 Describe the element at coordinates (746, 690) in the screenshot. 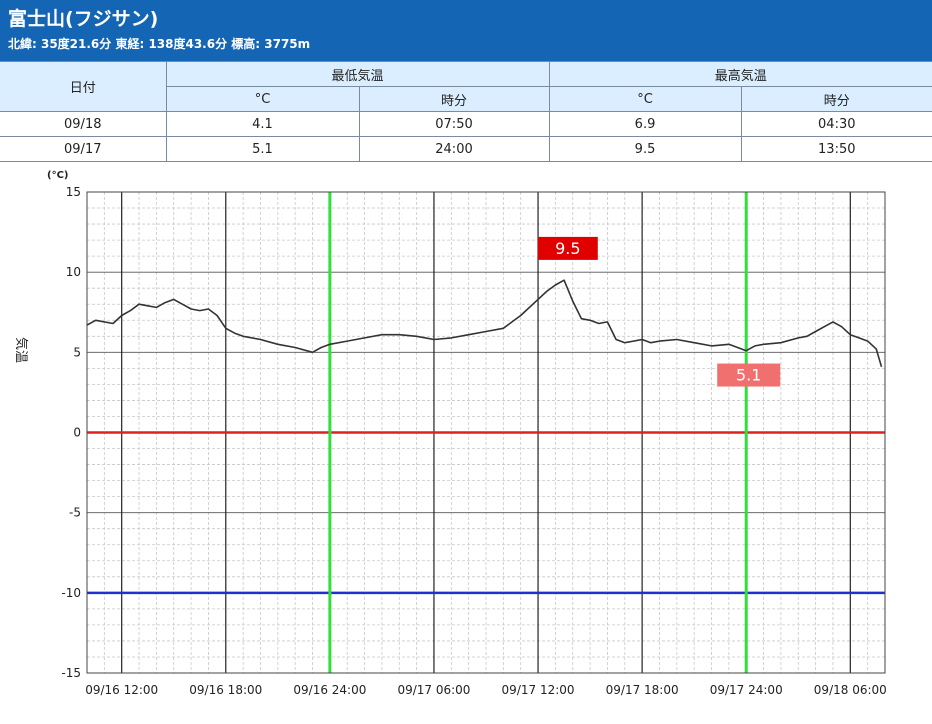

I see `x-tick-label: 09/17 24:00` at that location.